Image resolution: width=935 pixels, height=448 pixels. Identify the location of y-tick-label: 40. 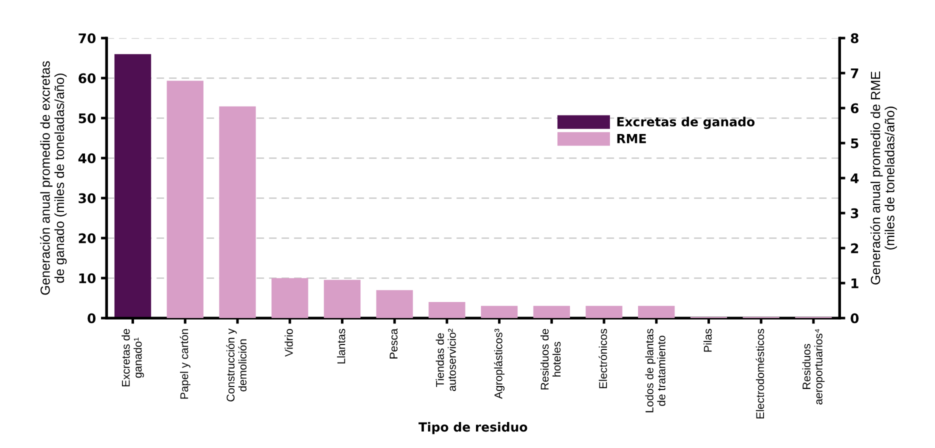
(87, 158).